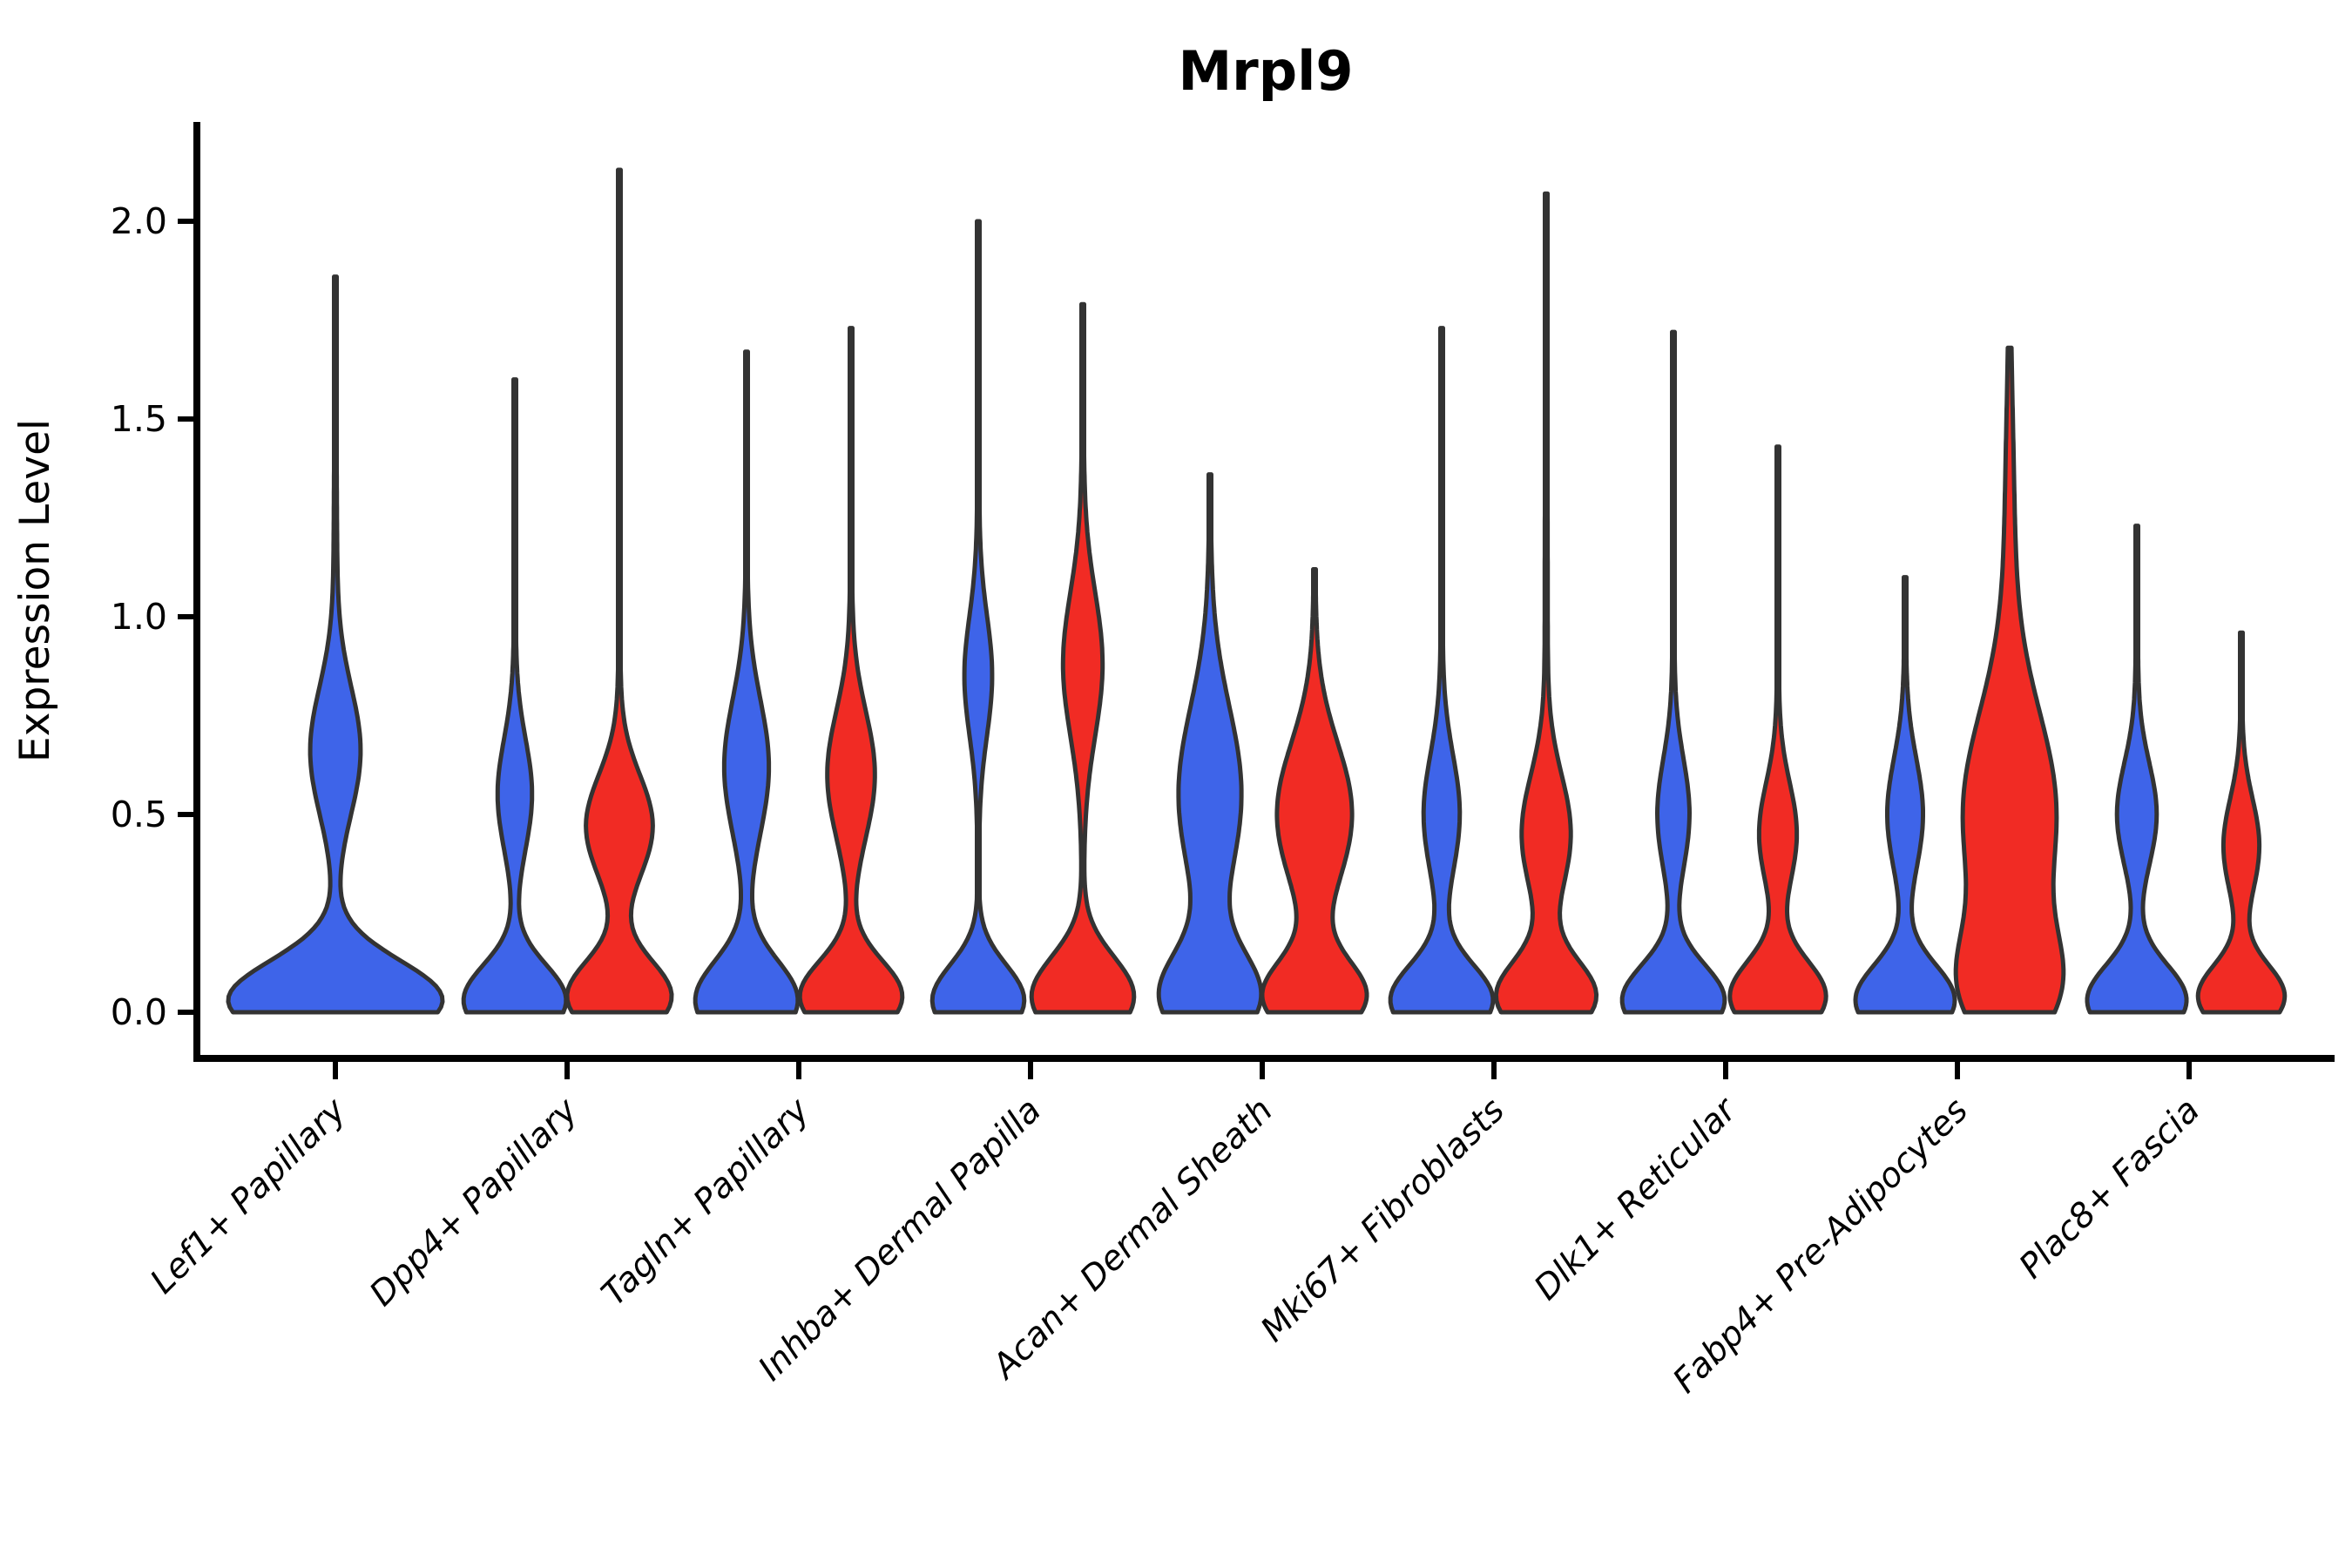 The image size is (2352, 1568). I want to click on chart-title: Mrpl9, so click(1265, 71).